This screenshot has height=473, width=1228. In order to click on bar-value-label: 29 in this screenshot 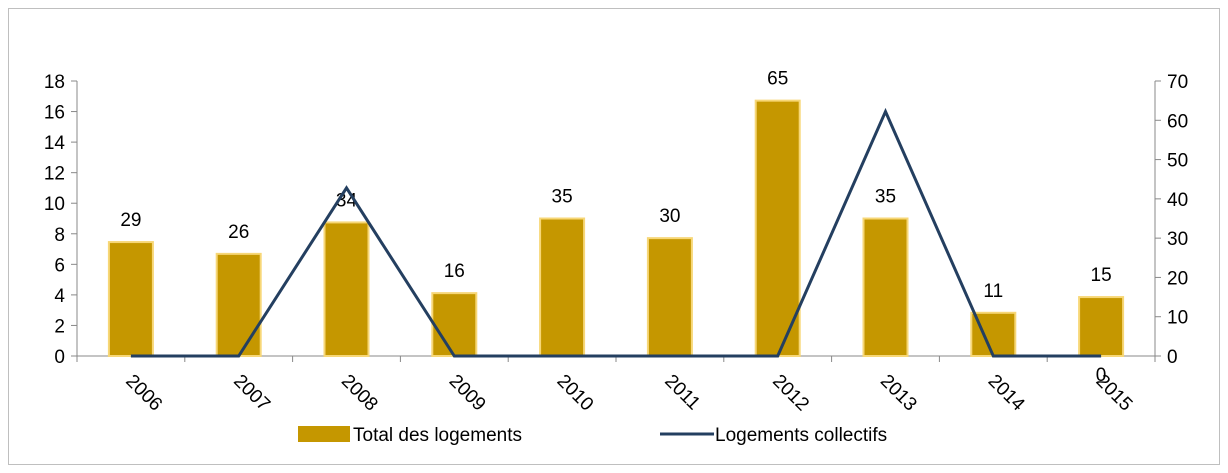, I will do `click(130, 220)`.